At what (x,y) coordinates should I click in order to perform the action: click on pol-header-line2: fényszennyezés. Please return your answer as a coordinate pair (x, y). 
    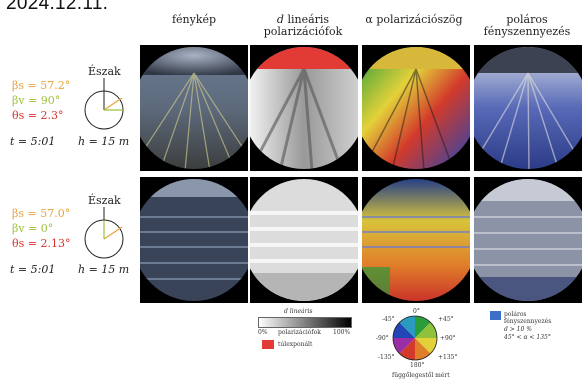
    Looking at the image, I should click on (527, 31).